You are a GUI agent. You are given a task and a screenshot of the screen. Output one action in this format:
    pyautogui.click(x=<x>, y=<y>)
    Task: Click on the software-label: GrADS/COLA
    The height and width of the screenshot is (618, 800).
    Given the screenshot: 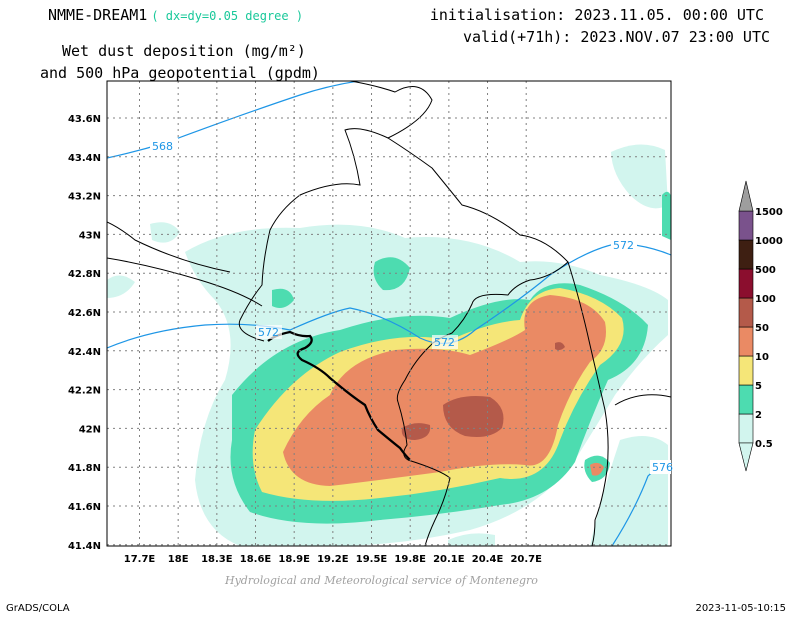 What is the action you would take?
    pyautogui.click(x=38, y=608)
    